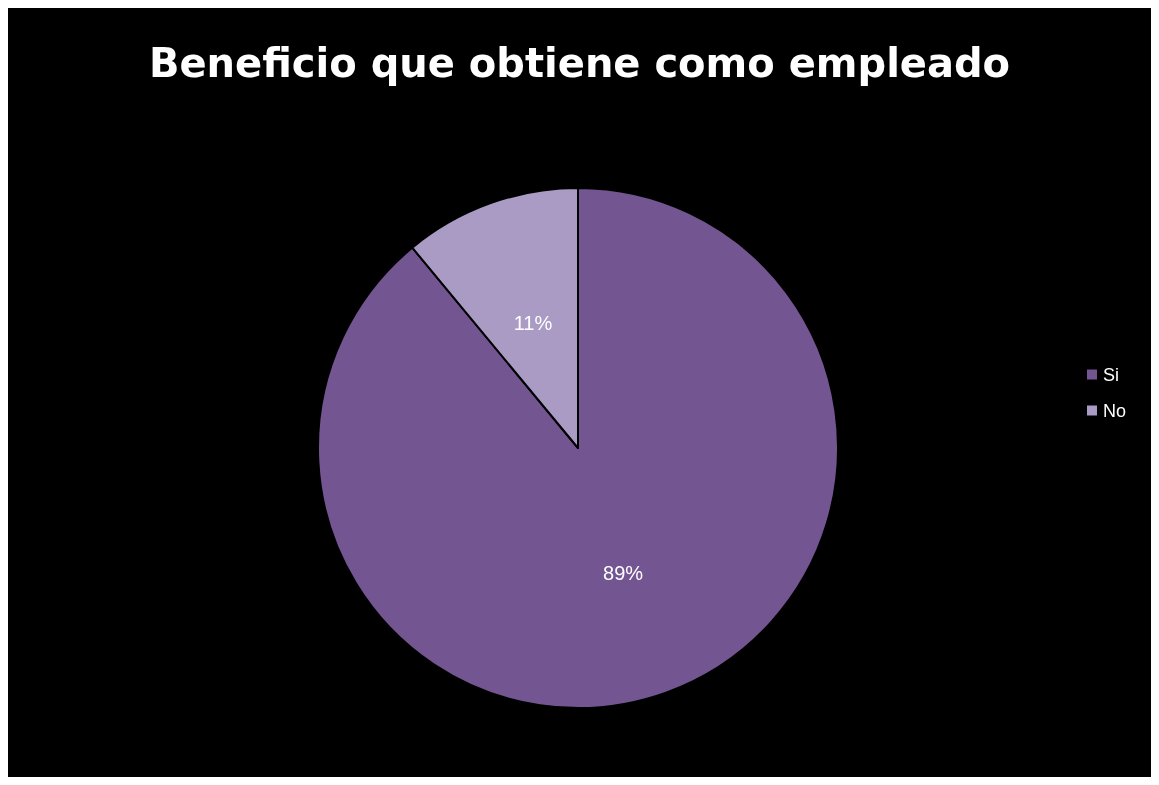  What do you see at coordinates (533, 322) in the screenshot?
I see `data-label: 11%` at bounding box center [533, 322].